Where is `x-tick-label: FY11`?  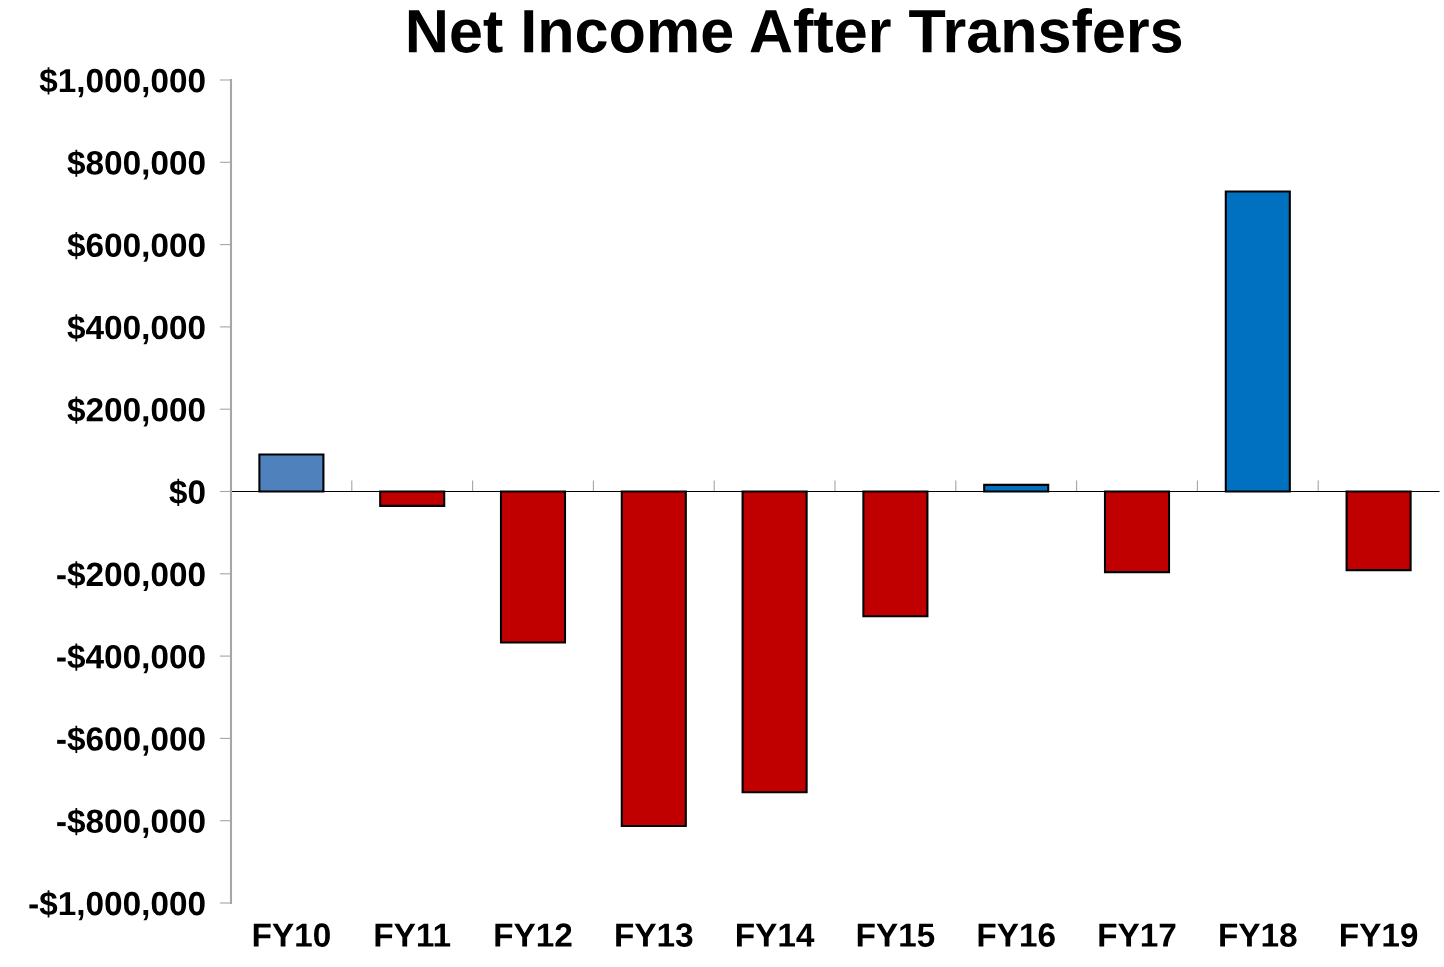 x-tick-label: FY11 is located at coordinates (413, 935).